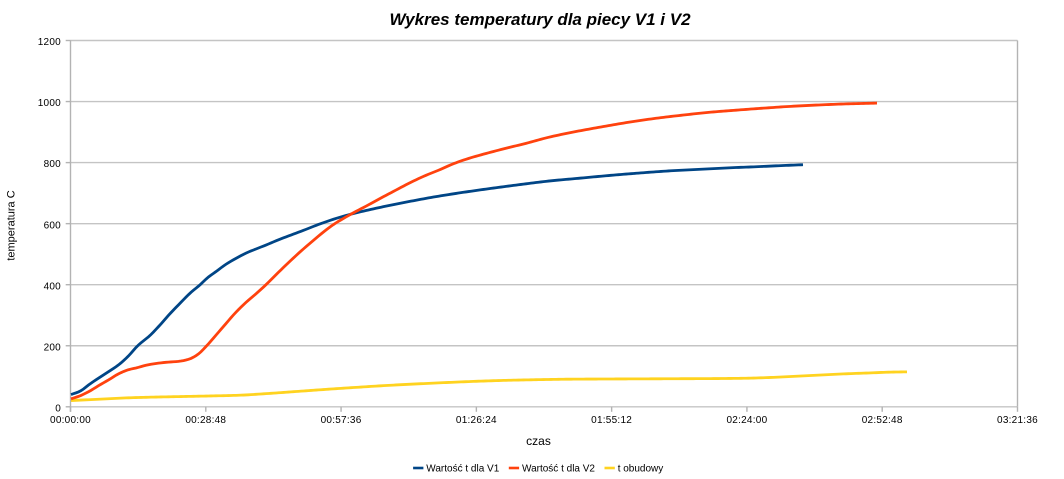 The image size is (1064, 479). I want to click on svg-text:Wykres temperatury dla piecy V: Wykres temperatury dla piecy V1 i V2, so click(540, 19).